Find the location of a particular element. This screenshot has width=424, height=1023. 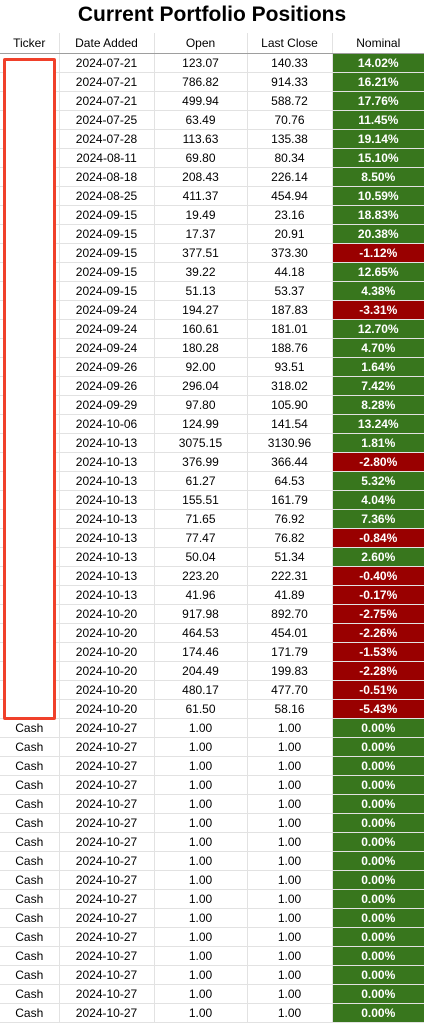

cell-open: 194.27 is located at coordinates (201, 310).